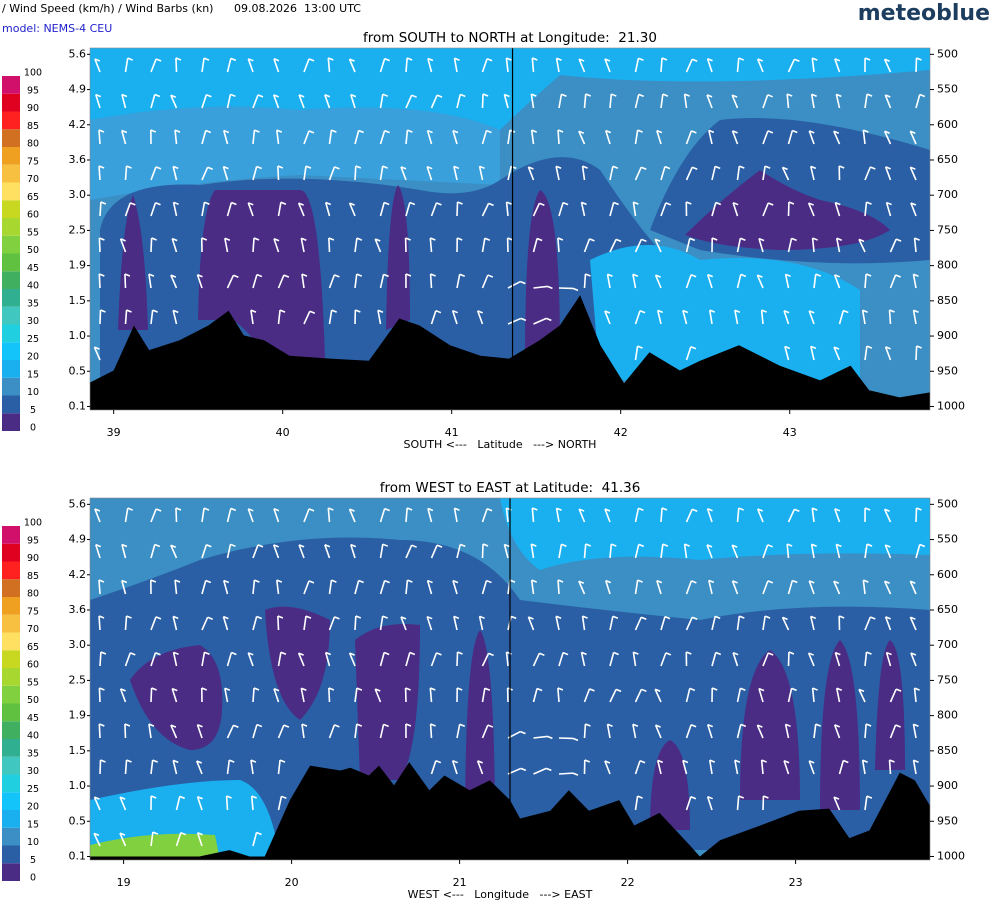 Image resolution: width=1000 pixels, height=900 pixels. Describe the element at coordinates (947, 89) in the screenshot. I see `y2-tick-label: 550` at that location.